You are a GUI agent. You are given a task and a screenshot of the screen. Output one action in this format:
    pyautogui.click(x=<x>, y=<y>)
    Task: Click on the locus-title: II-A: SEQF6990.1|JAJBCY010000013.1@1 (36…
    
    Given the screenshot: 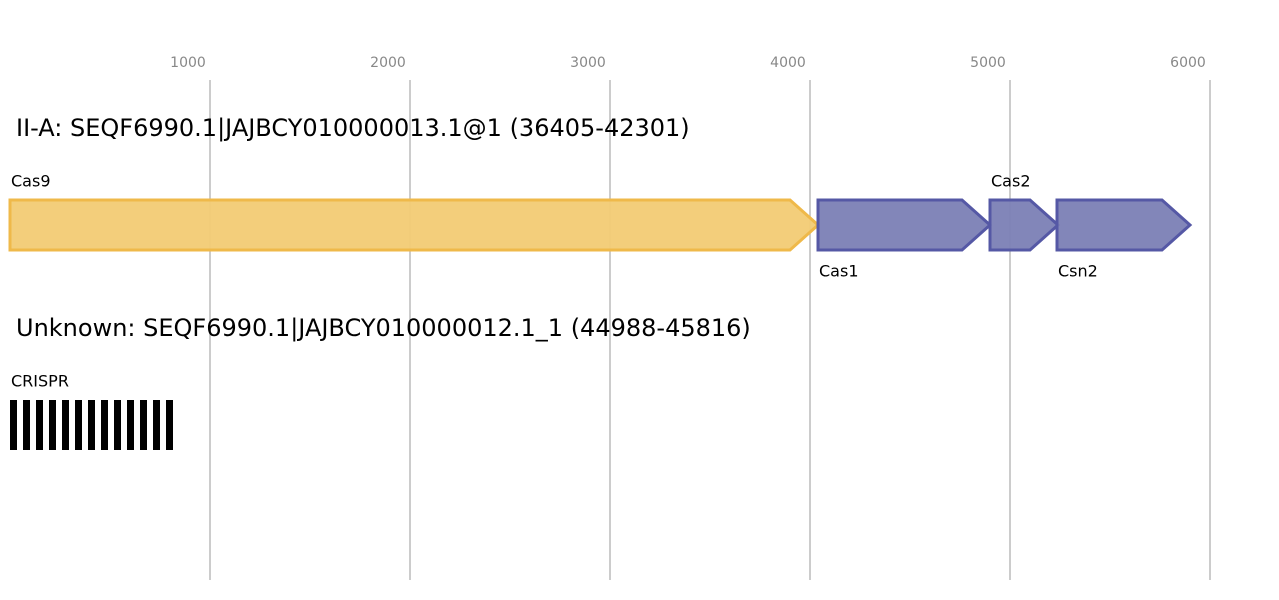 What is the action you would take?
    pyautogui.click(x=353, y=128)
    